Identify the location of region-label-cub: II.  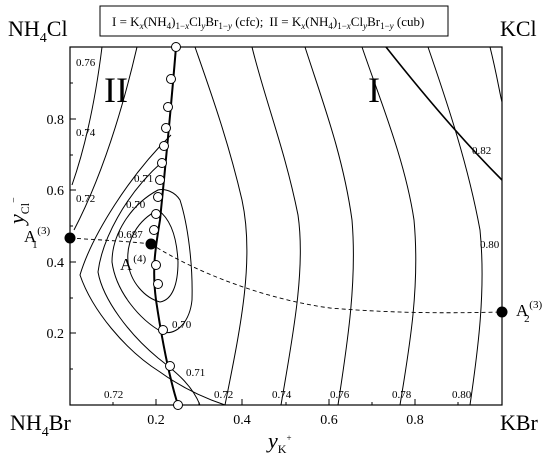
(116, 90).